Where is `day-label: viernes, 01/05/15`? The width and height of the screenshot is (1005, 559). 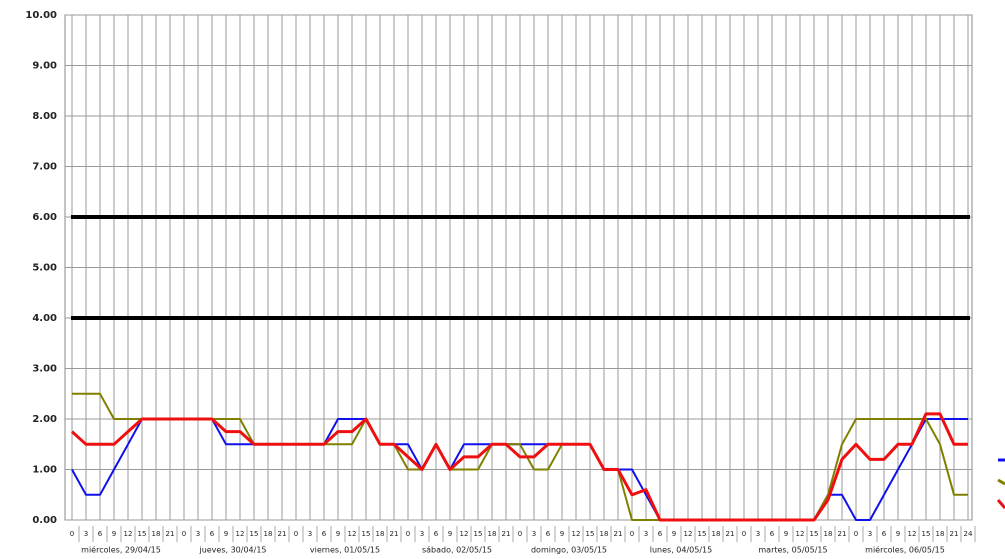
day-label: viernes, 01/05/15 is located at coordinates (345, 550).